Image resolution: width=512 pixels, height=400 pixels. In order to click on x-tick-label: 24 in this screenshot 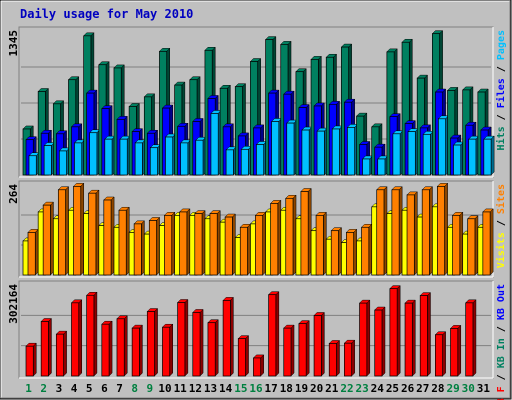, I will do `click(378, 388)`.